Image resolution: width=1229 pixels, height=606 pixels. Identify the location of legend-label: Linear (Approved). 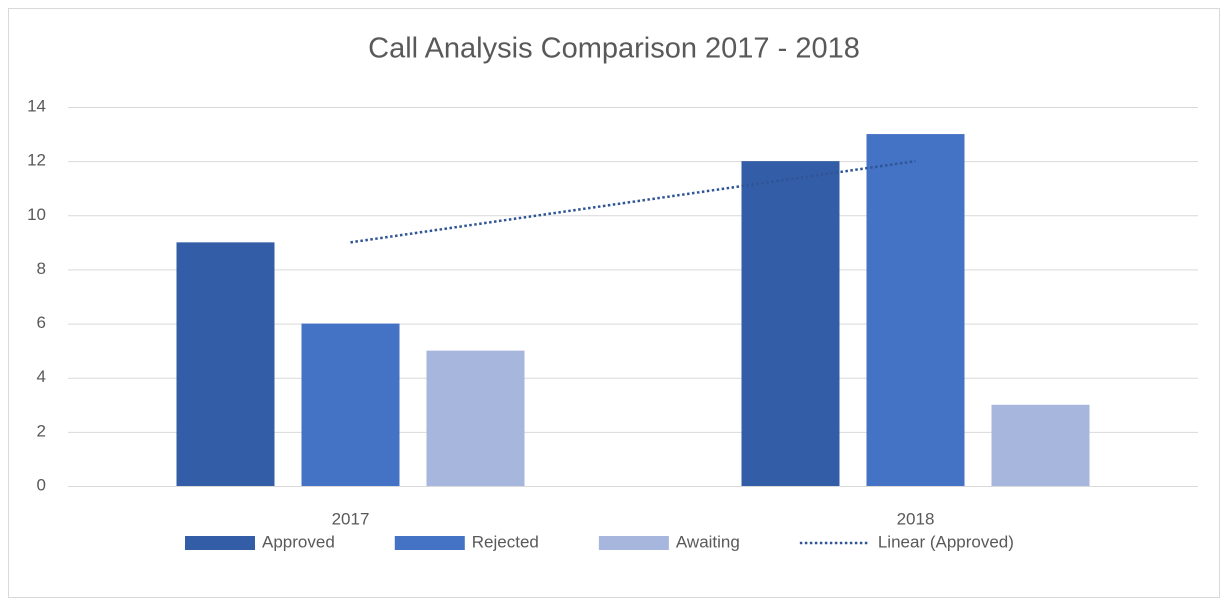
(946, 541).